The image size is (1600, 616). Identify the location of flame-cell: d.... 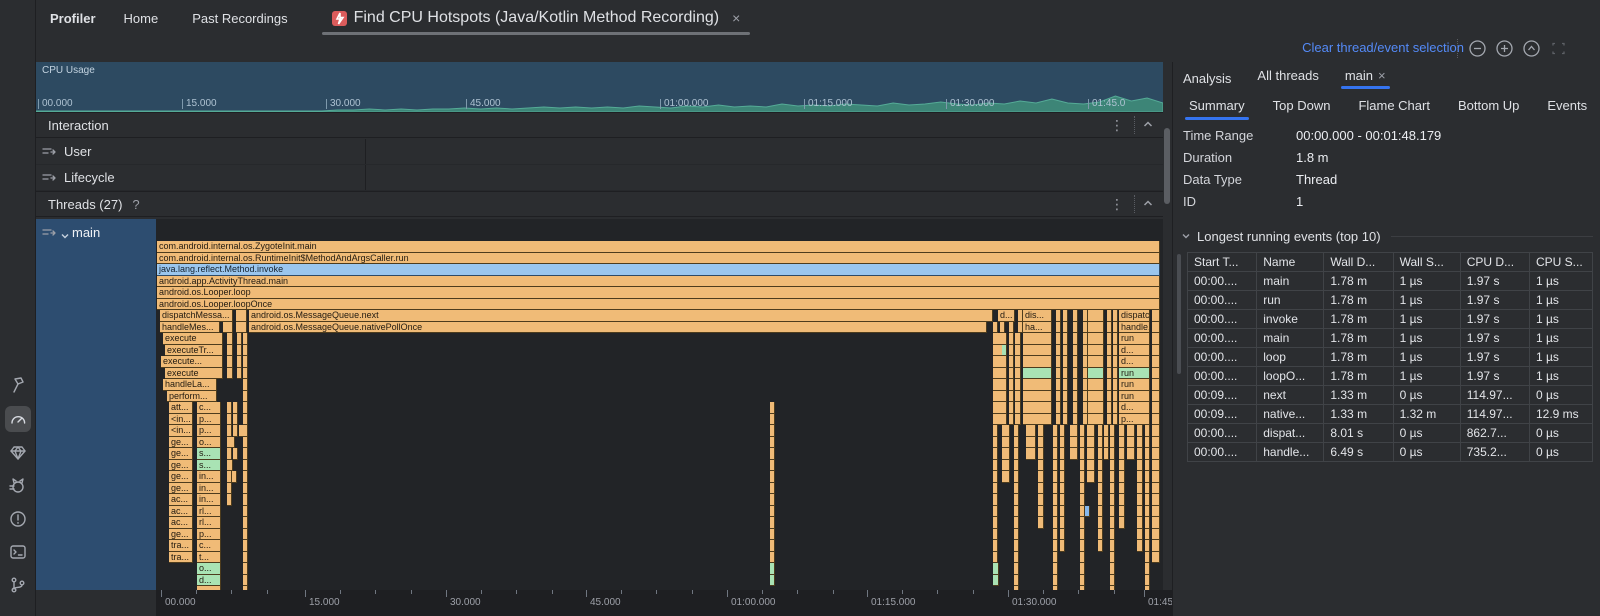
(1134, 362).